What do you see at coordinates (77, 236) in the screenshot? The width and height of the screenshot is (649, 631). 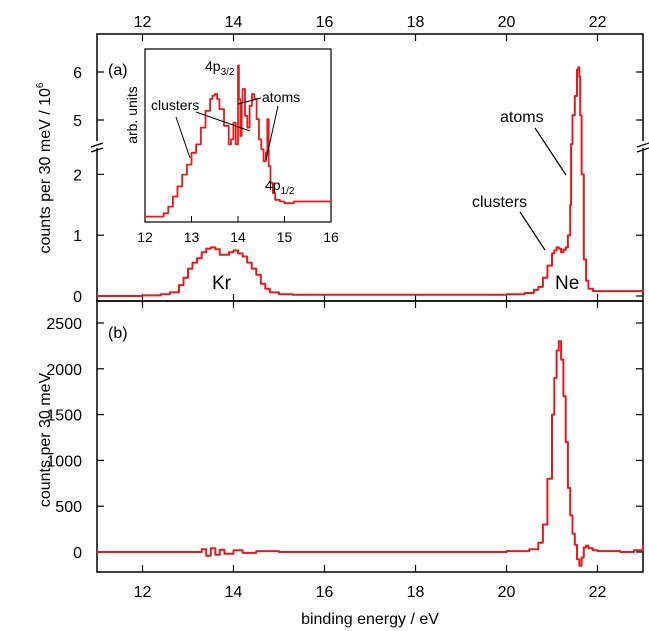 I see `panel-a-y-tick-label: 1` at bounding box center [77, 236].